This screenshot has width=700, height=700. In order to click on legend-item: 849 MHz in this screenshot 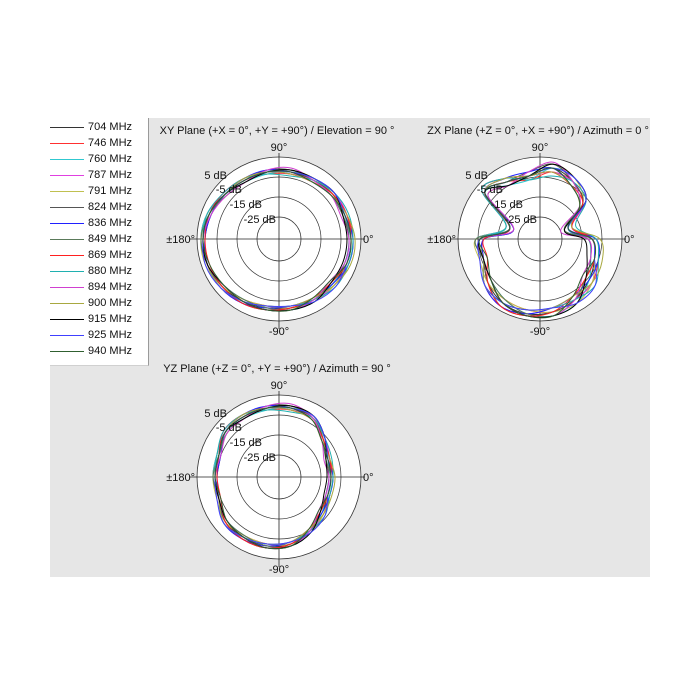, I will do `click(99, 239)`.